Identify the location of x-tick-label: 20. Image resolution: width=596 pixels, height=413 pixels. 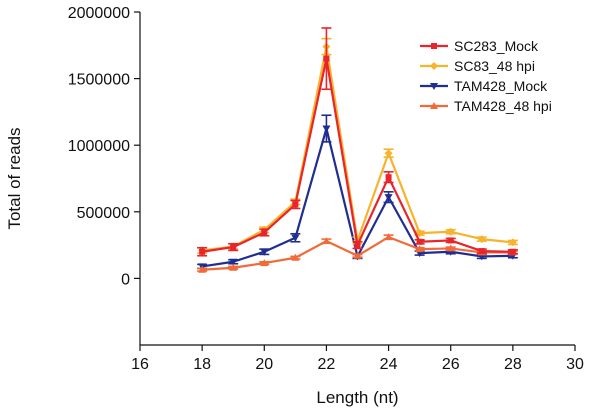
(264, 364).